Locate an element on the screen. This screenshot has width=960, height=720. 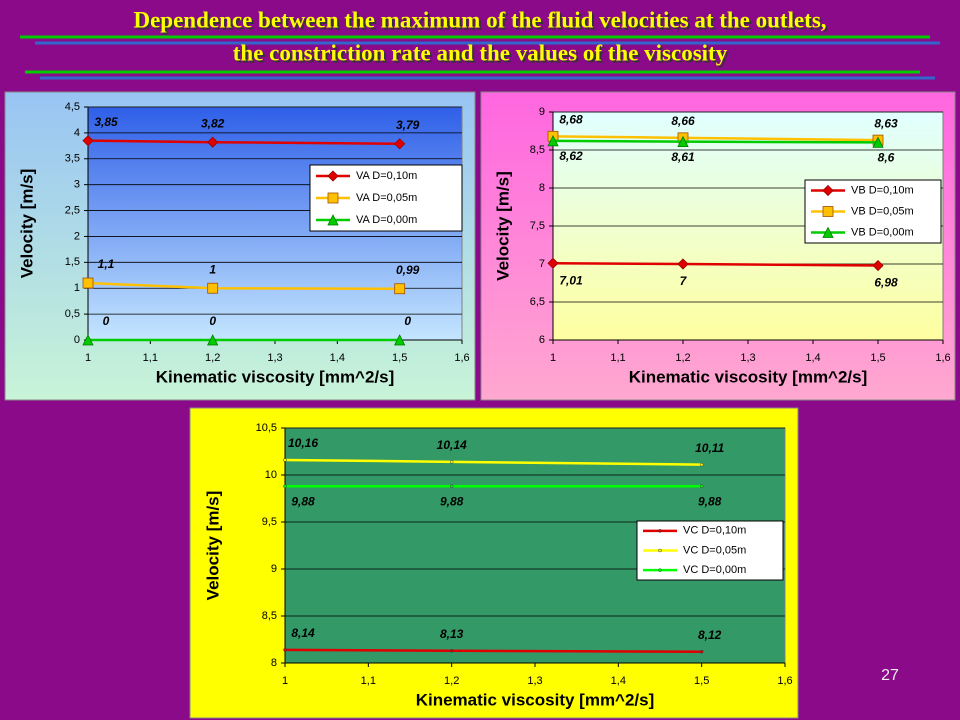
y-tick-label: 4 is located at coordinates (77, 133).